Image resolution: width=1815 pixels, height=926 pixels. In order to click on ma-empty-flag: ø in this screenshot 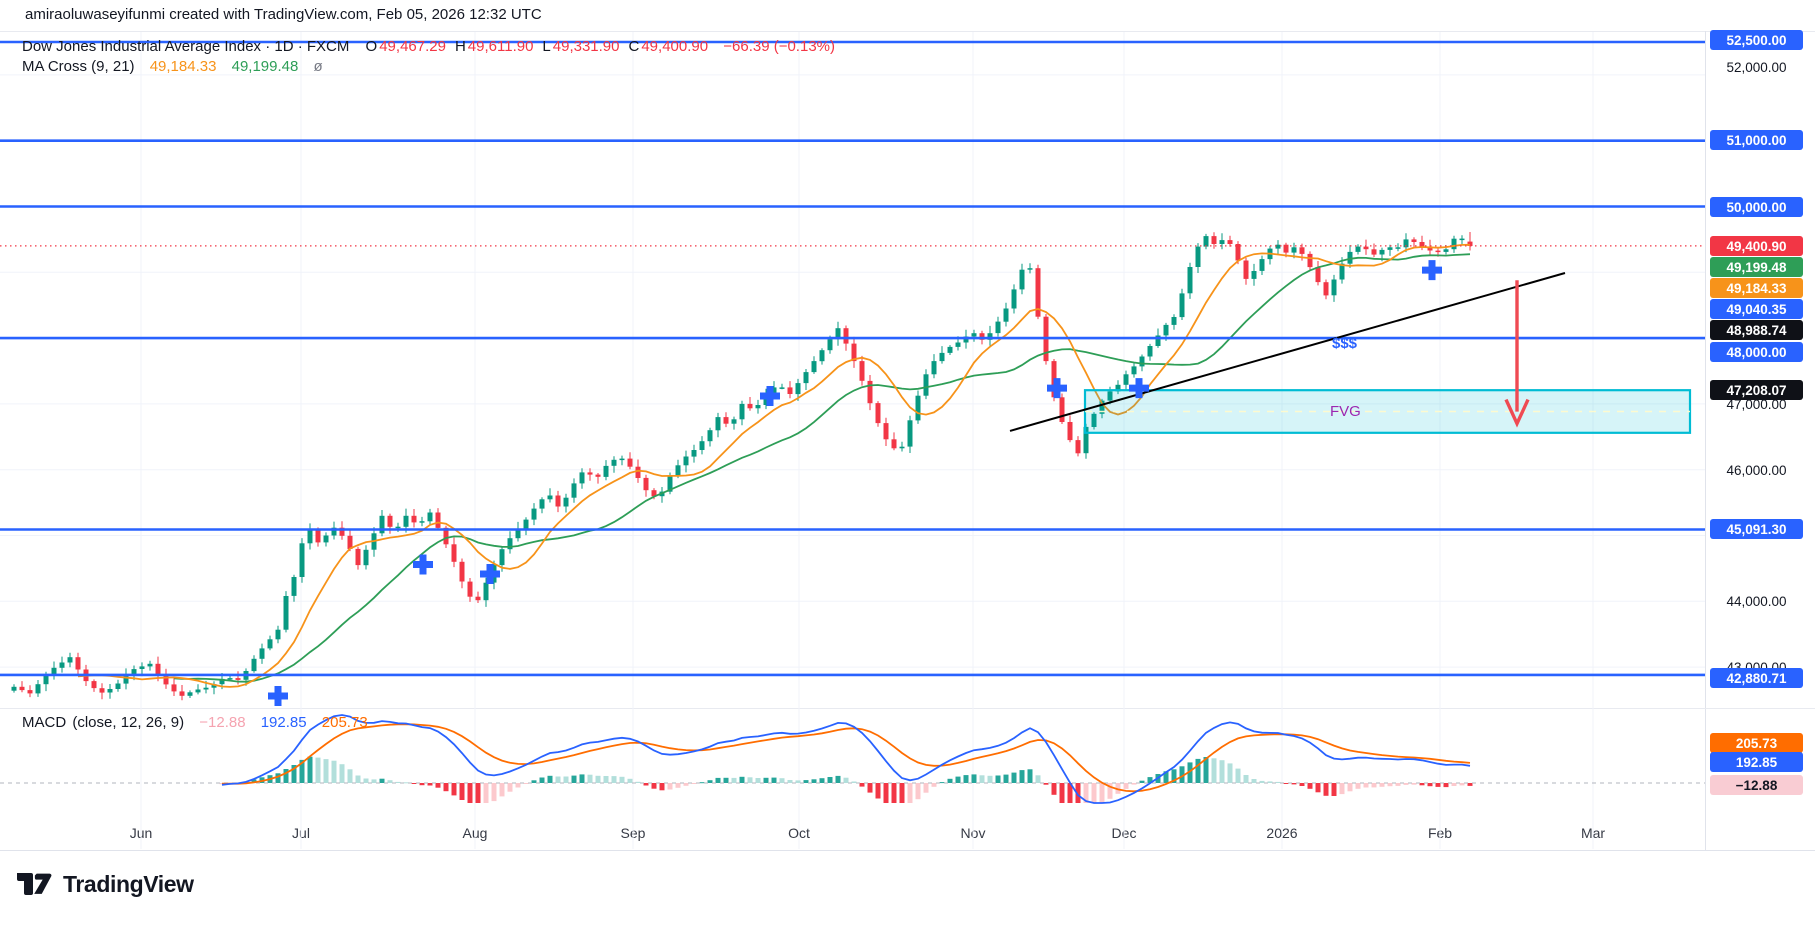, I will do `click(318, 66)`.